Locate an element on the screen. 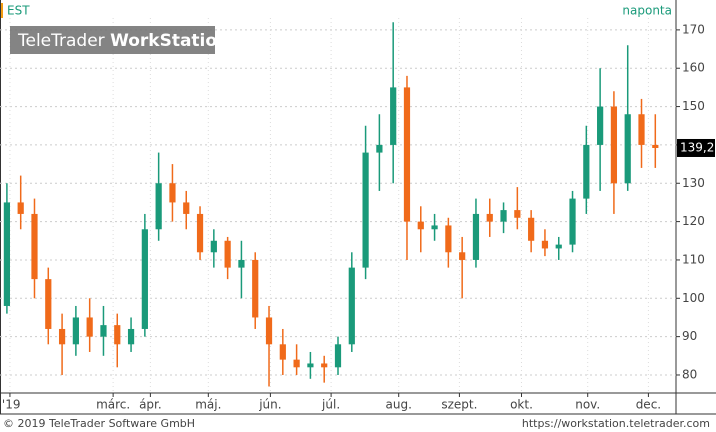  x-tick-label: jún. is located at coordinates (269, 405).